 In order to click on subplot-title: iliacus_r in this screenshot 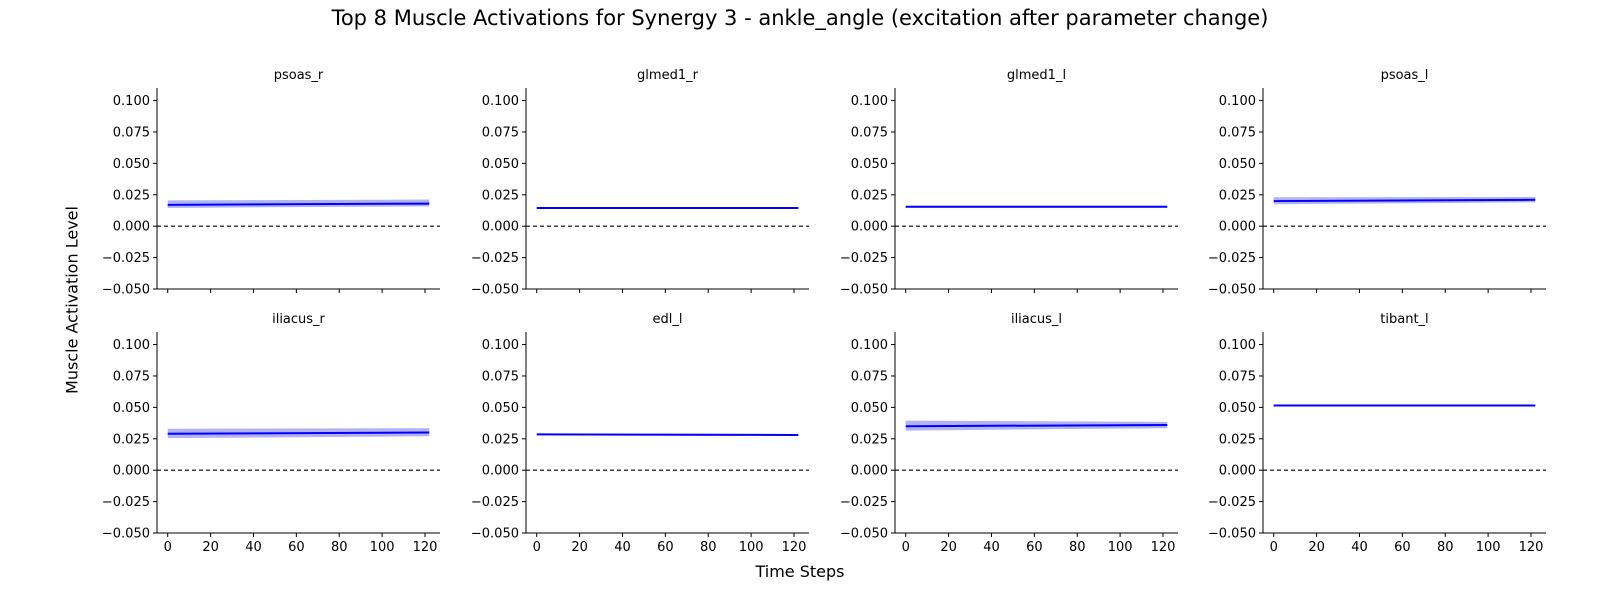, I will do `click(298, 319)`.